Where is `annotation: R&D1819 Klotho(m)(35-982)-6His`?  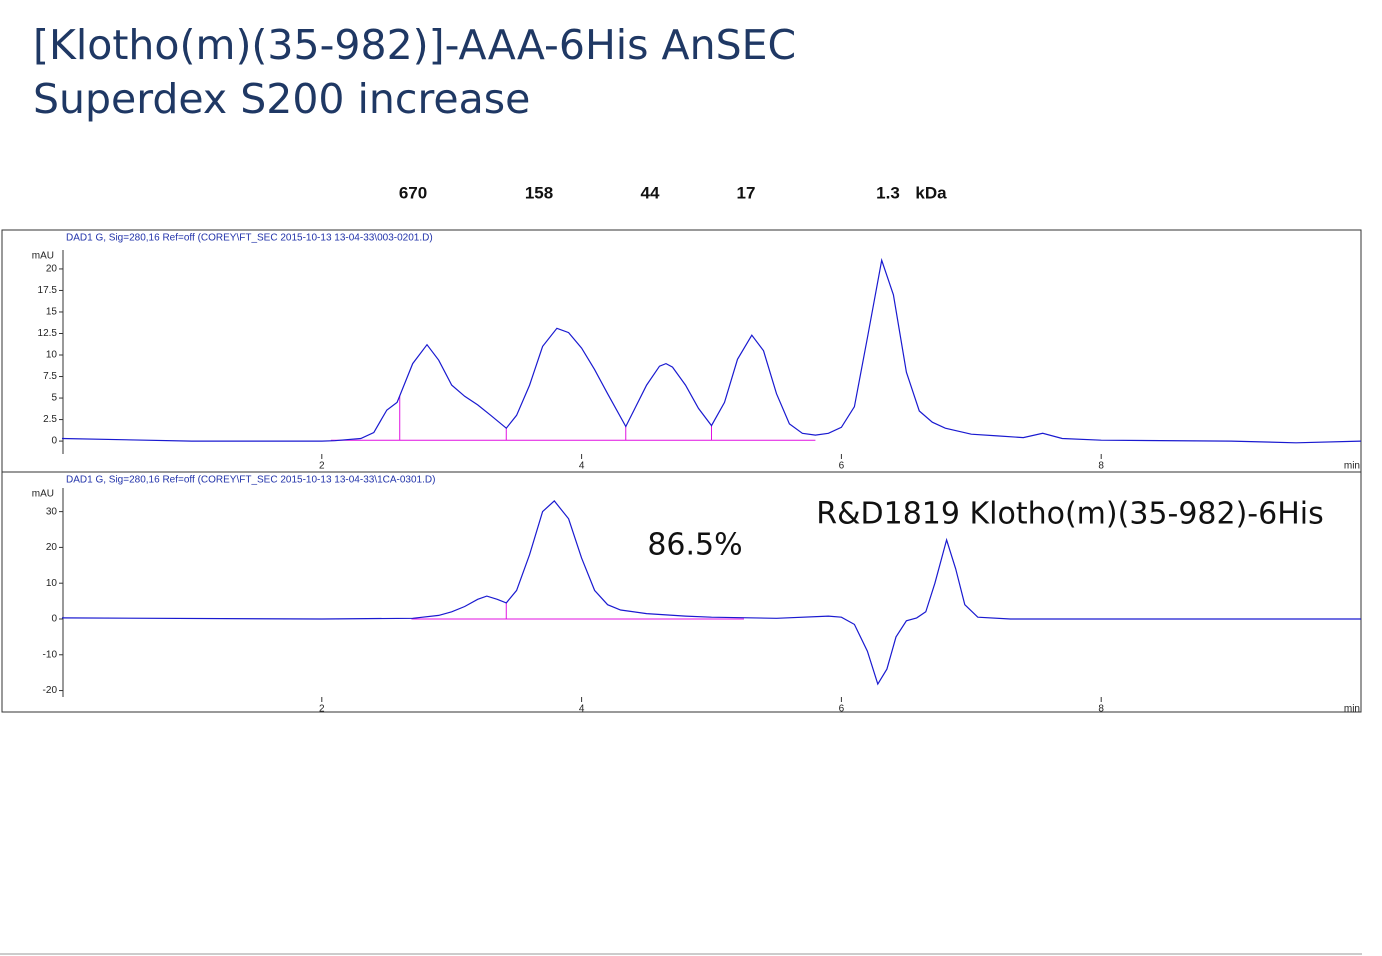
annotation: R&D1819 Klotho(m)(35-982)-6His is located at coordinates (1069, 514).